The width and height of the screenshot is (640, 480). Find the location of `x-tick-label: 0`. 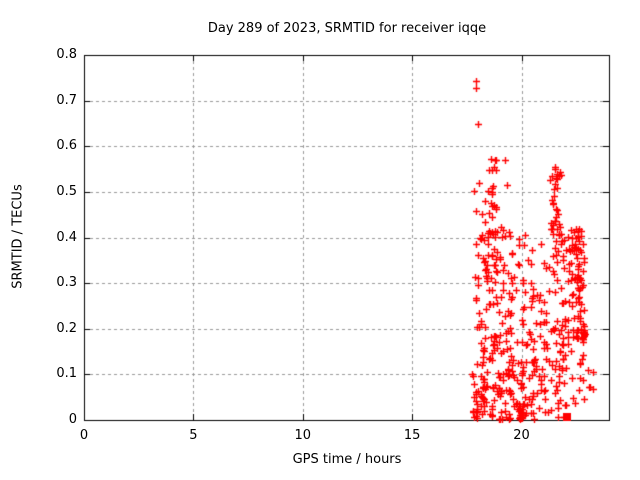

x-tick-label: 0 is located at coordinates (84, 435).